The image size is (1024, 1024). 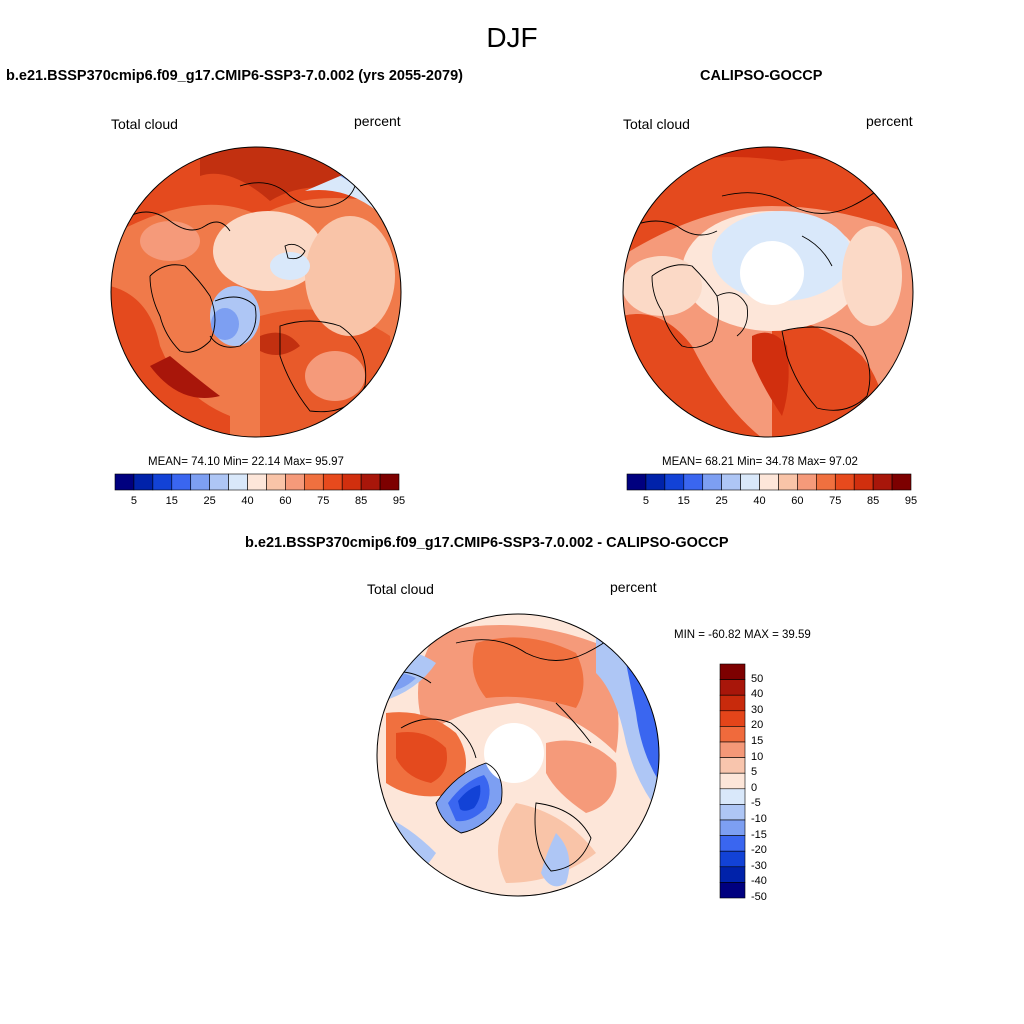 What do you see at coordinates (144, 124) in the screenshot?
I see `model-variable-label: Total cloud` at bounding box center [144, 124].